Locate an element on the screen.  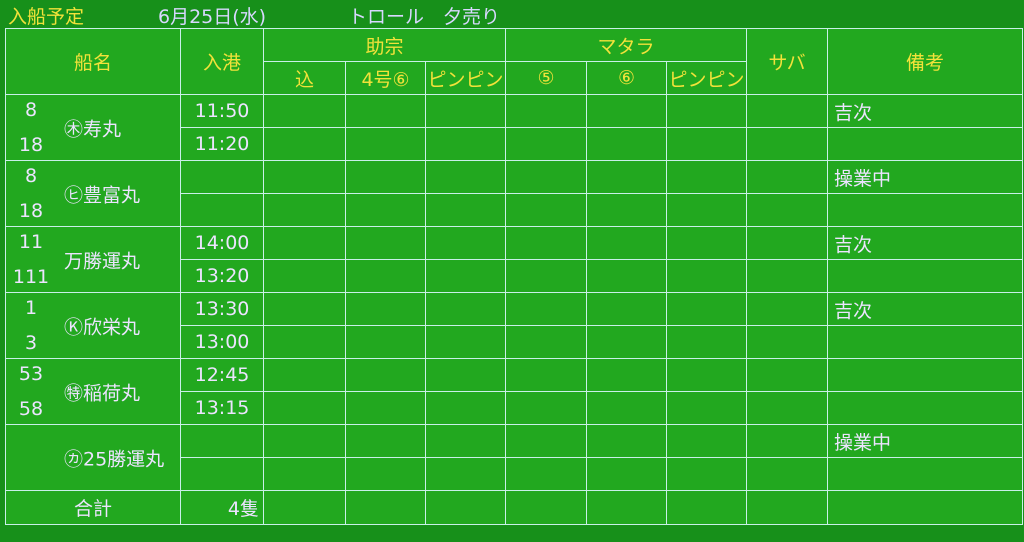
table-row is located at coordinates (515, 474).